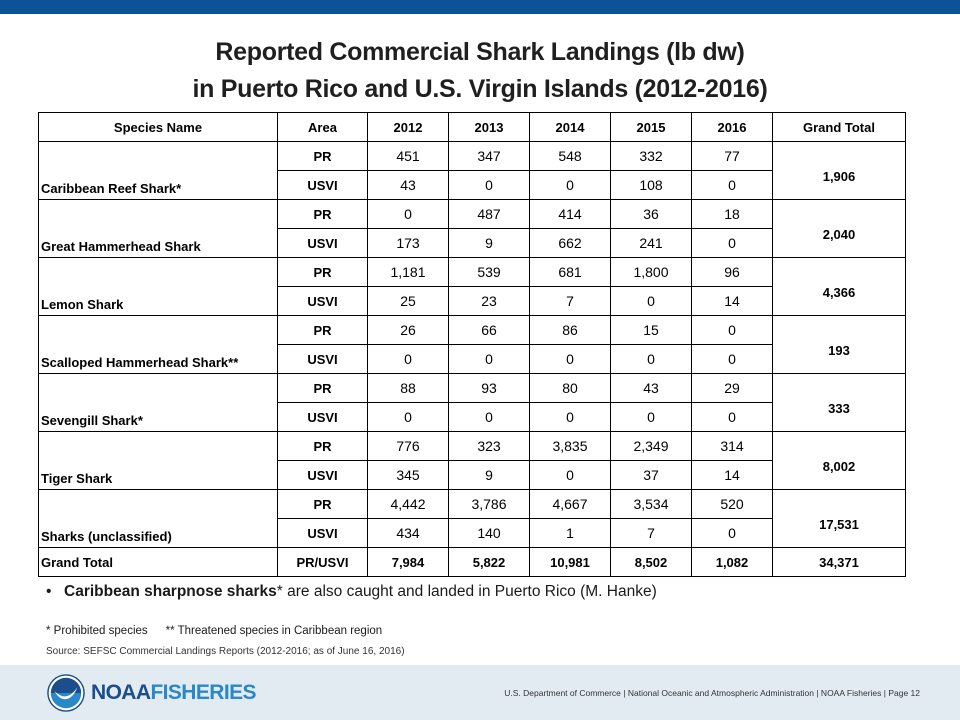 This screenshot has height=720, width=960. Describe the element at coordinates (732, 446) in the screenshot. I see `landing-value-cell: 314` at that location.